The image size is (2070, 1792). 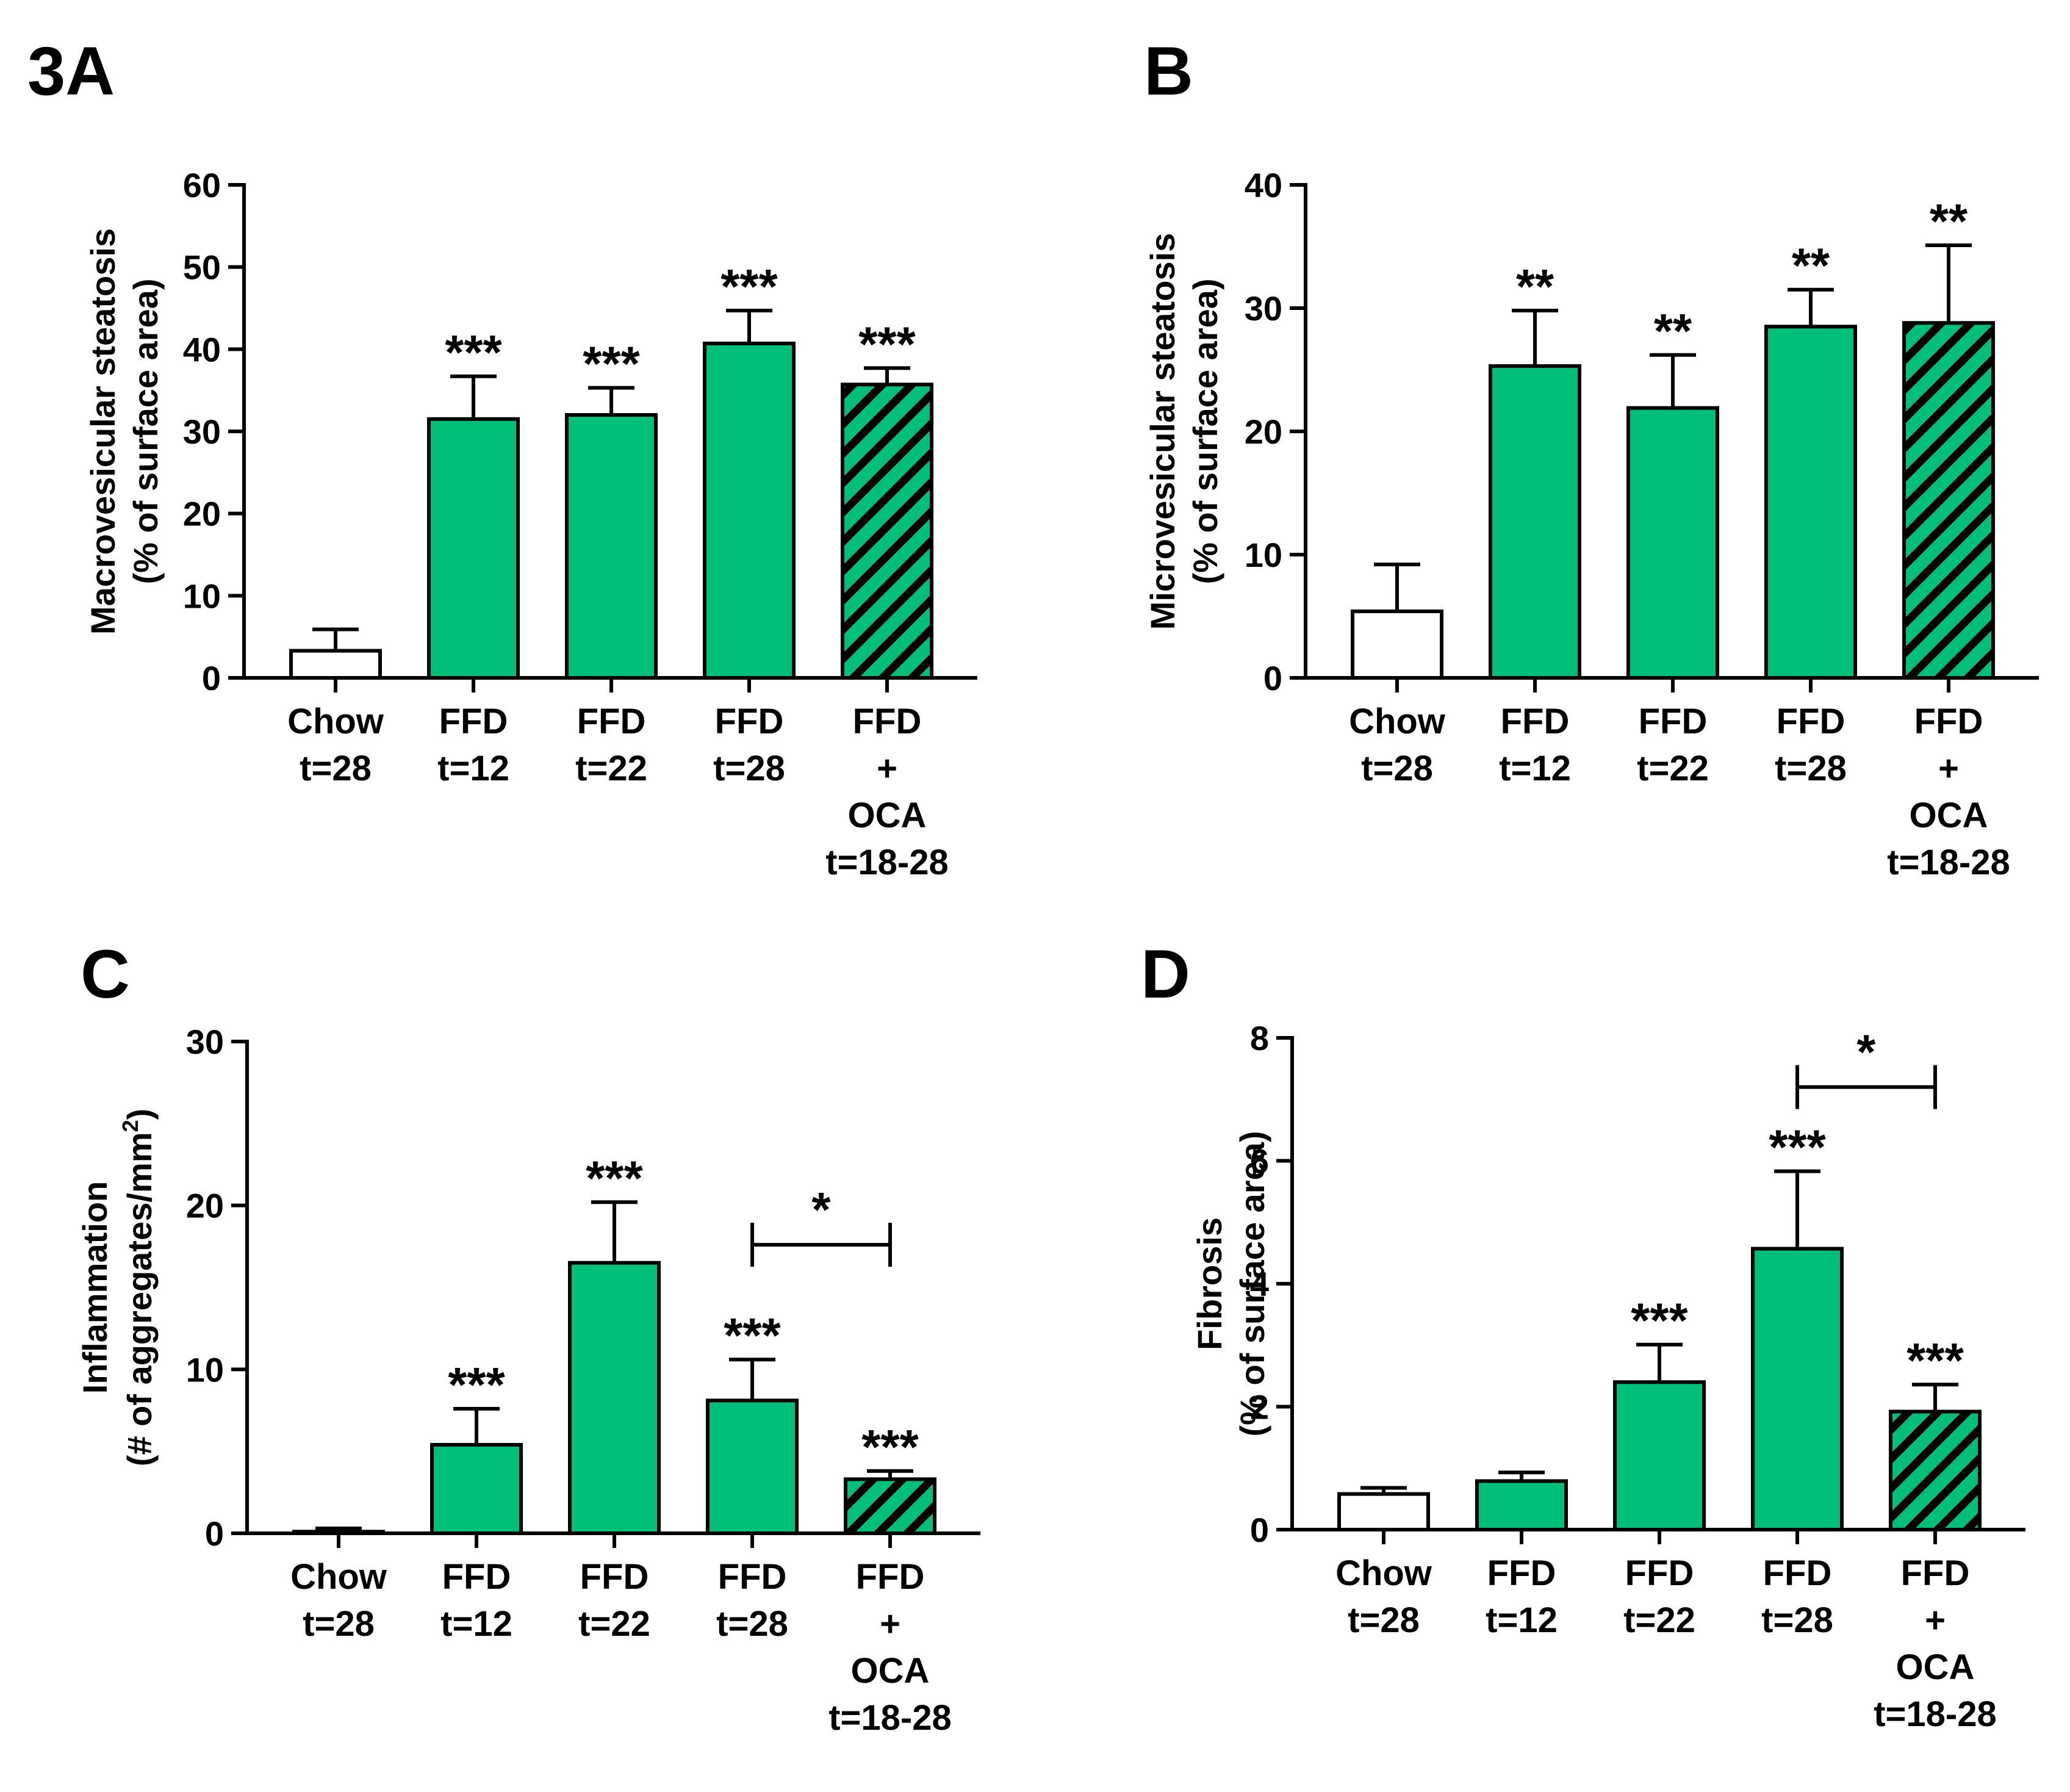 What do you see at coordinates (202, 185) in the screenshot?
I see `y-tick-label: 60` at bounding box center [202, 185].